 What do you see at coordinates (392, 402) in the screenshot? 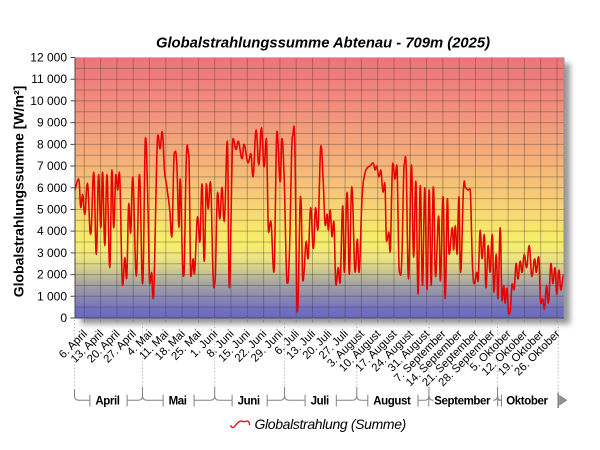
I see `svg-text: August` at bounding box center [392, 402].